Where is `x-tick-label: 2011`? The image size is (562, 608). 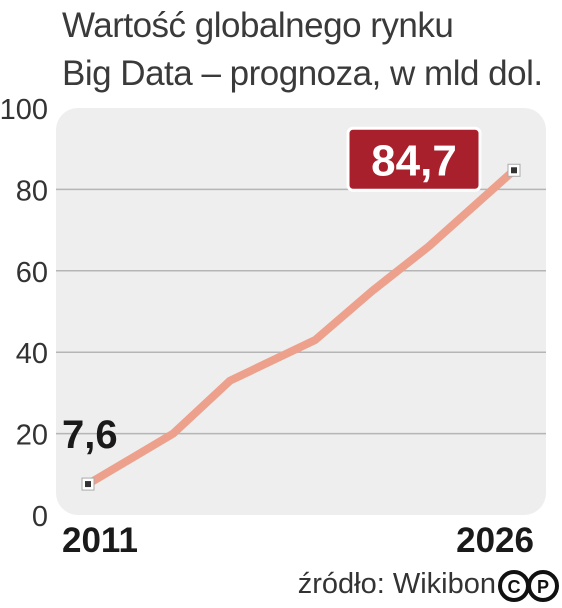
x-tick-label: 2011 is located at coordinates (100, 540).